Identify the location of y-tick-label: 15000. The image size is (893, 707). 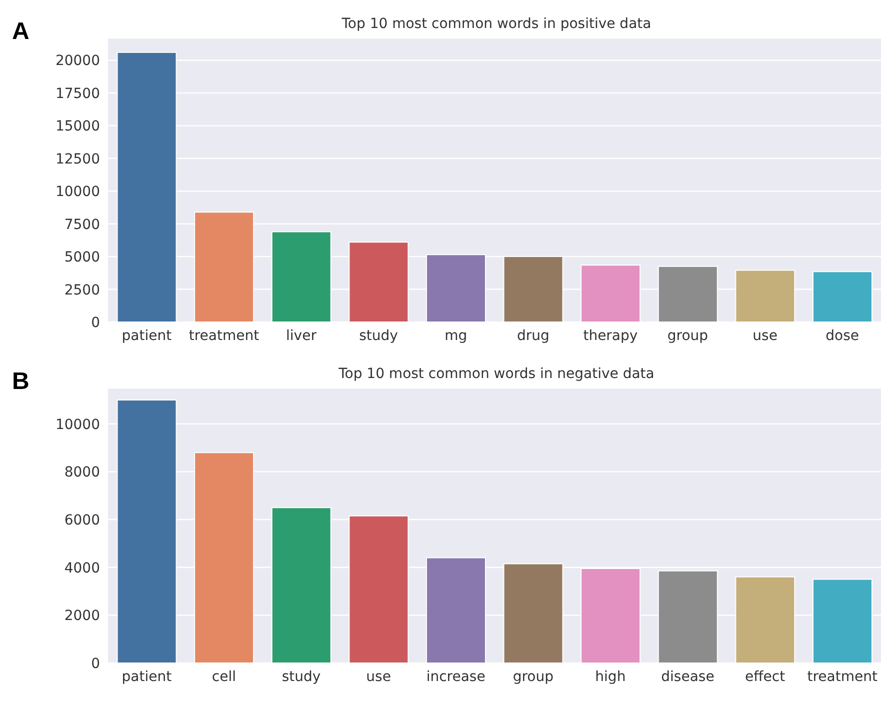
(77, 126).